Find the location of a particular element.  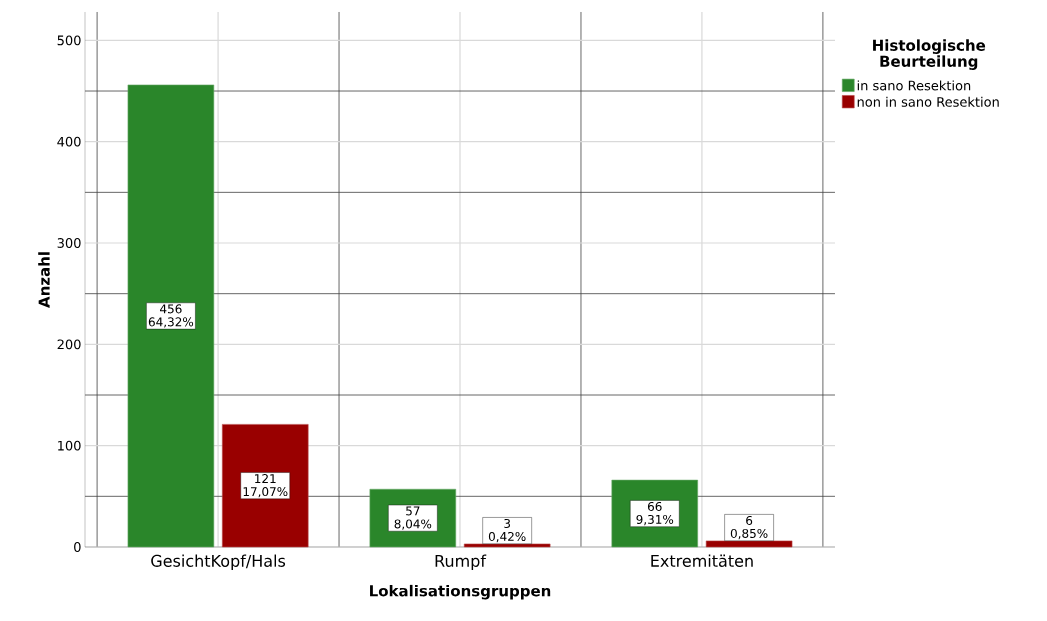

data-label: 456 64,32% is located at coordinates (171, 316).